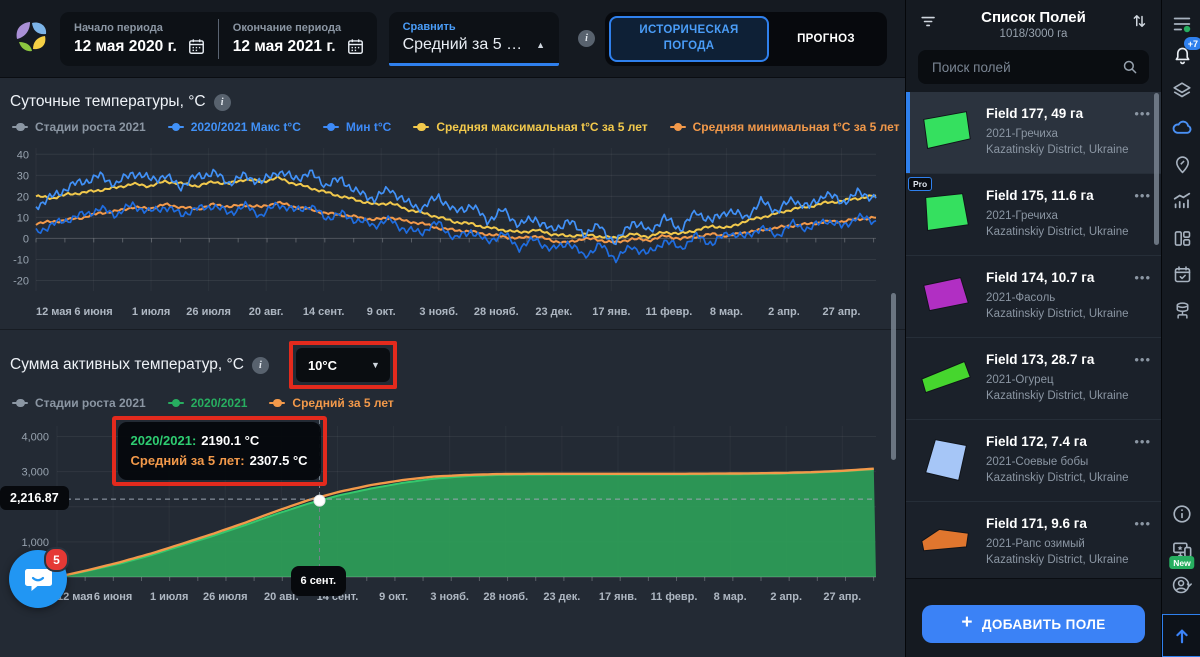 The height and width of the screenshot is (657, 1200). What do you see at coordinates (730, 597) in the screenshot?
I see `svg-text: 8 мар.` at bounding box center [730, 597].